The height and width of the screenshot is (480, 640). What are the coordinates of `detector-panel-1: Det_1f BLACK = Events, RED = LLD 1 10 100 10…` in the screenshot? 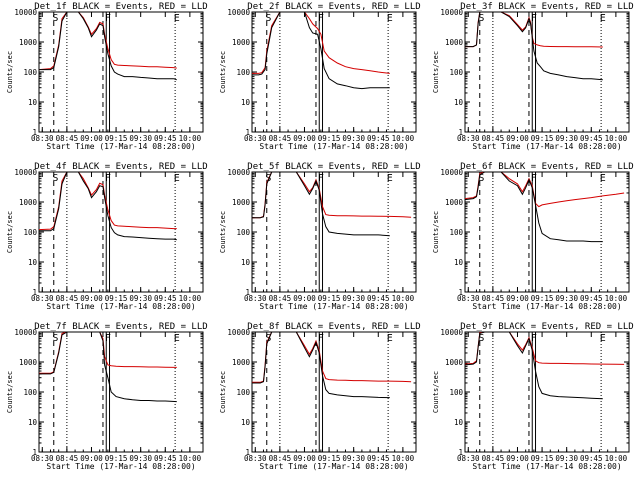 It's located at (107, 76).